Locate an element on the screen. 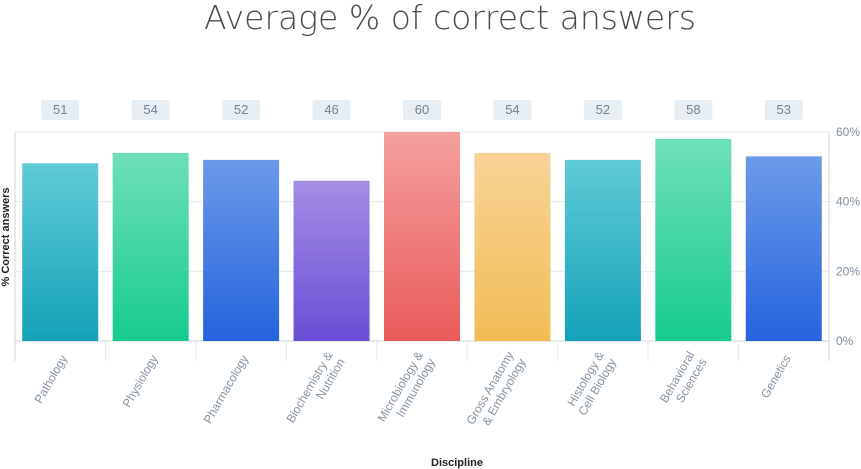 The image size is (861, 469). y-tick-label: 40% is located at coordinates (848, 202).